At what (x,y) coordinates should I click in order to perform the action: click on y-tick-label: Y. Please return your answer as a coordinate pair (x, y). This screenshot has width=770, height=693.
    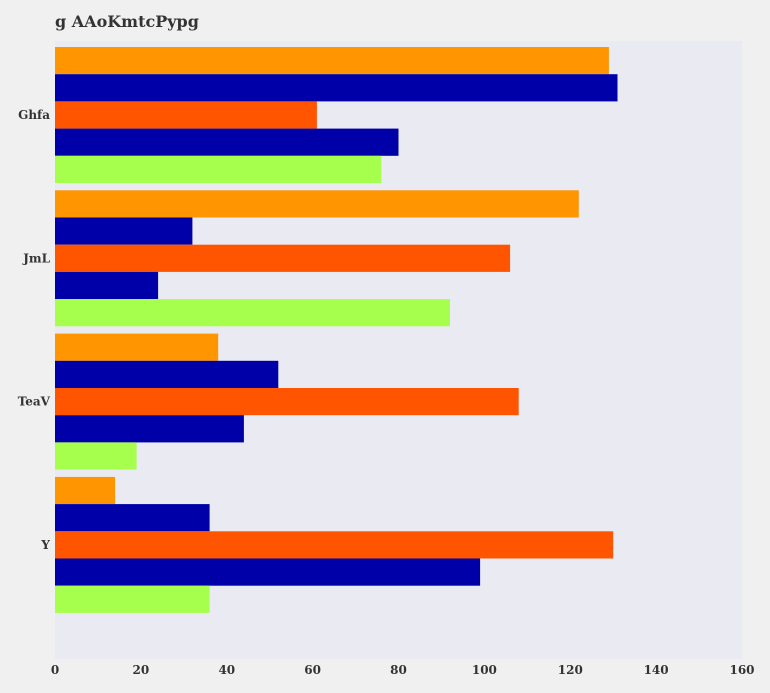
    Looking at the image, I should click on (45, 545).